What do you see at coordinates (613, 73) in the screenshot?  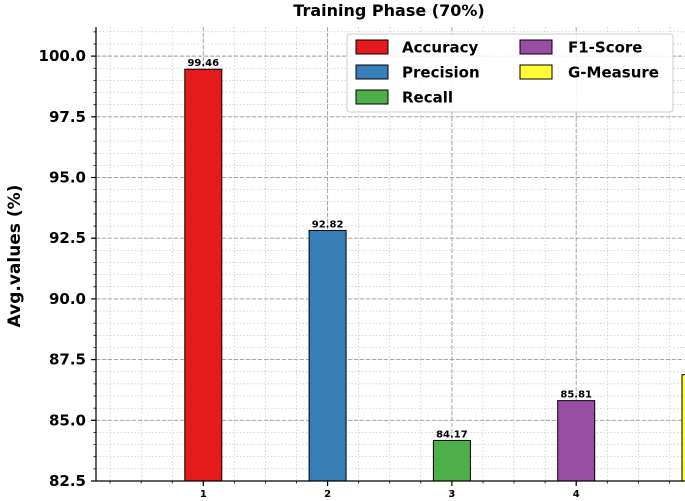 I see `legend-label-g-measure: G-Measure` at bounding box center [613, 73].